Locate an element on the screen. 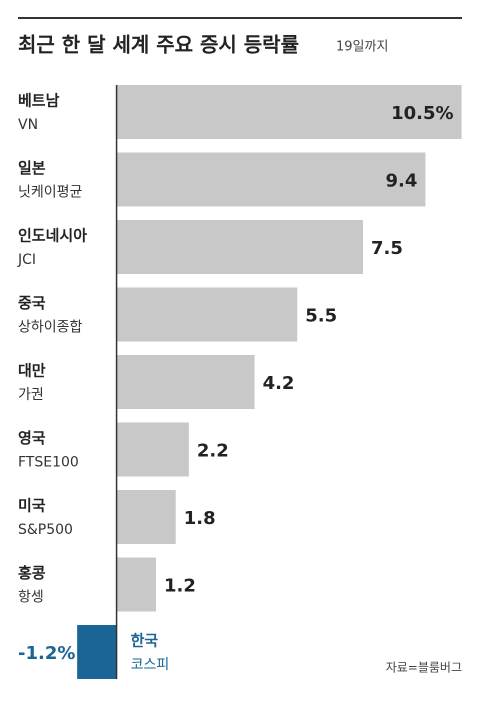  index-label: 닛케이평균 is located at coordinates (50, 193).